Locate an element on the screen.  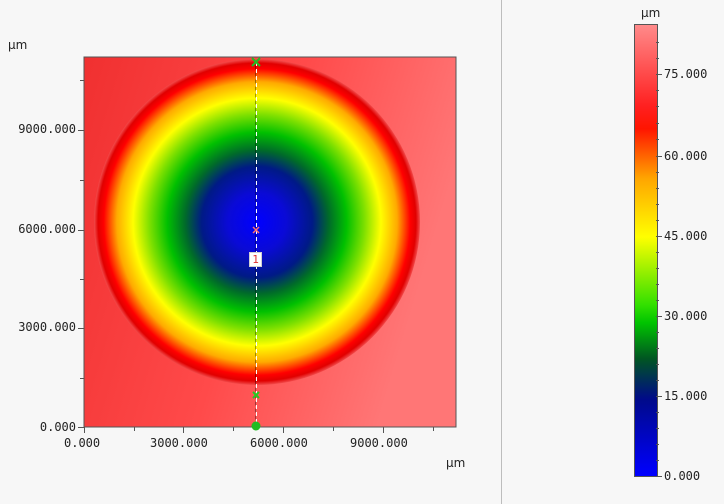
y-axis-unit: µm is located at coordinates (18, 45).